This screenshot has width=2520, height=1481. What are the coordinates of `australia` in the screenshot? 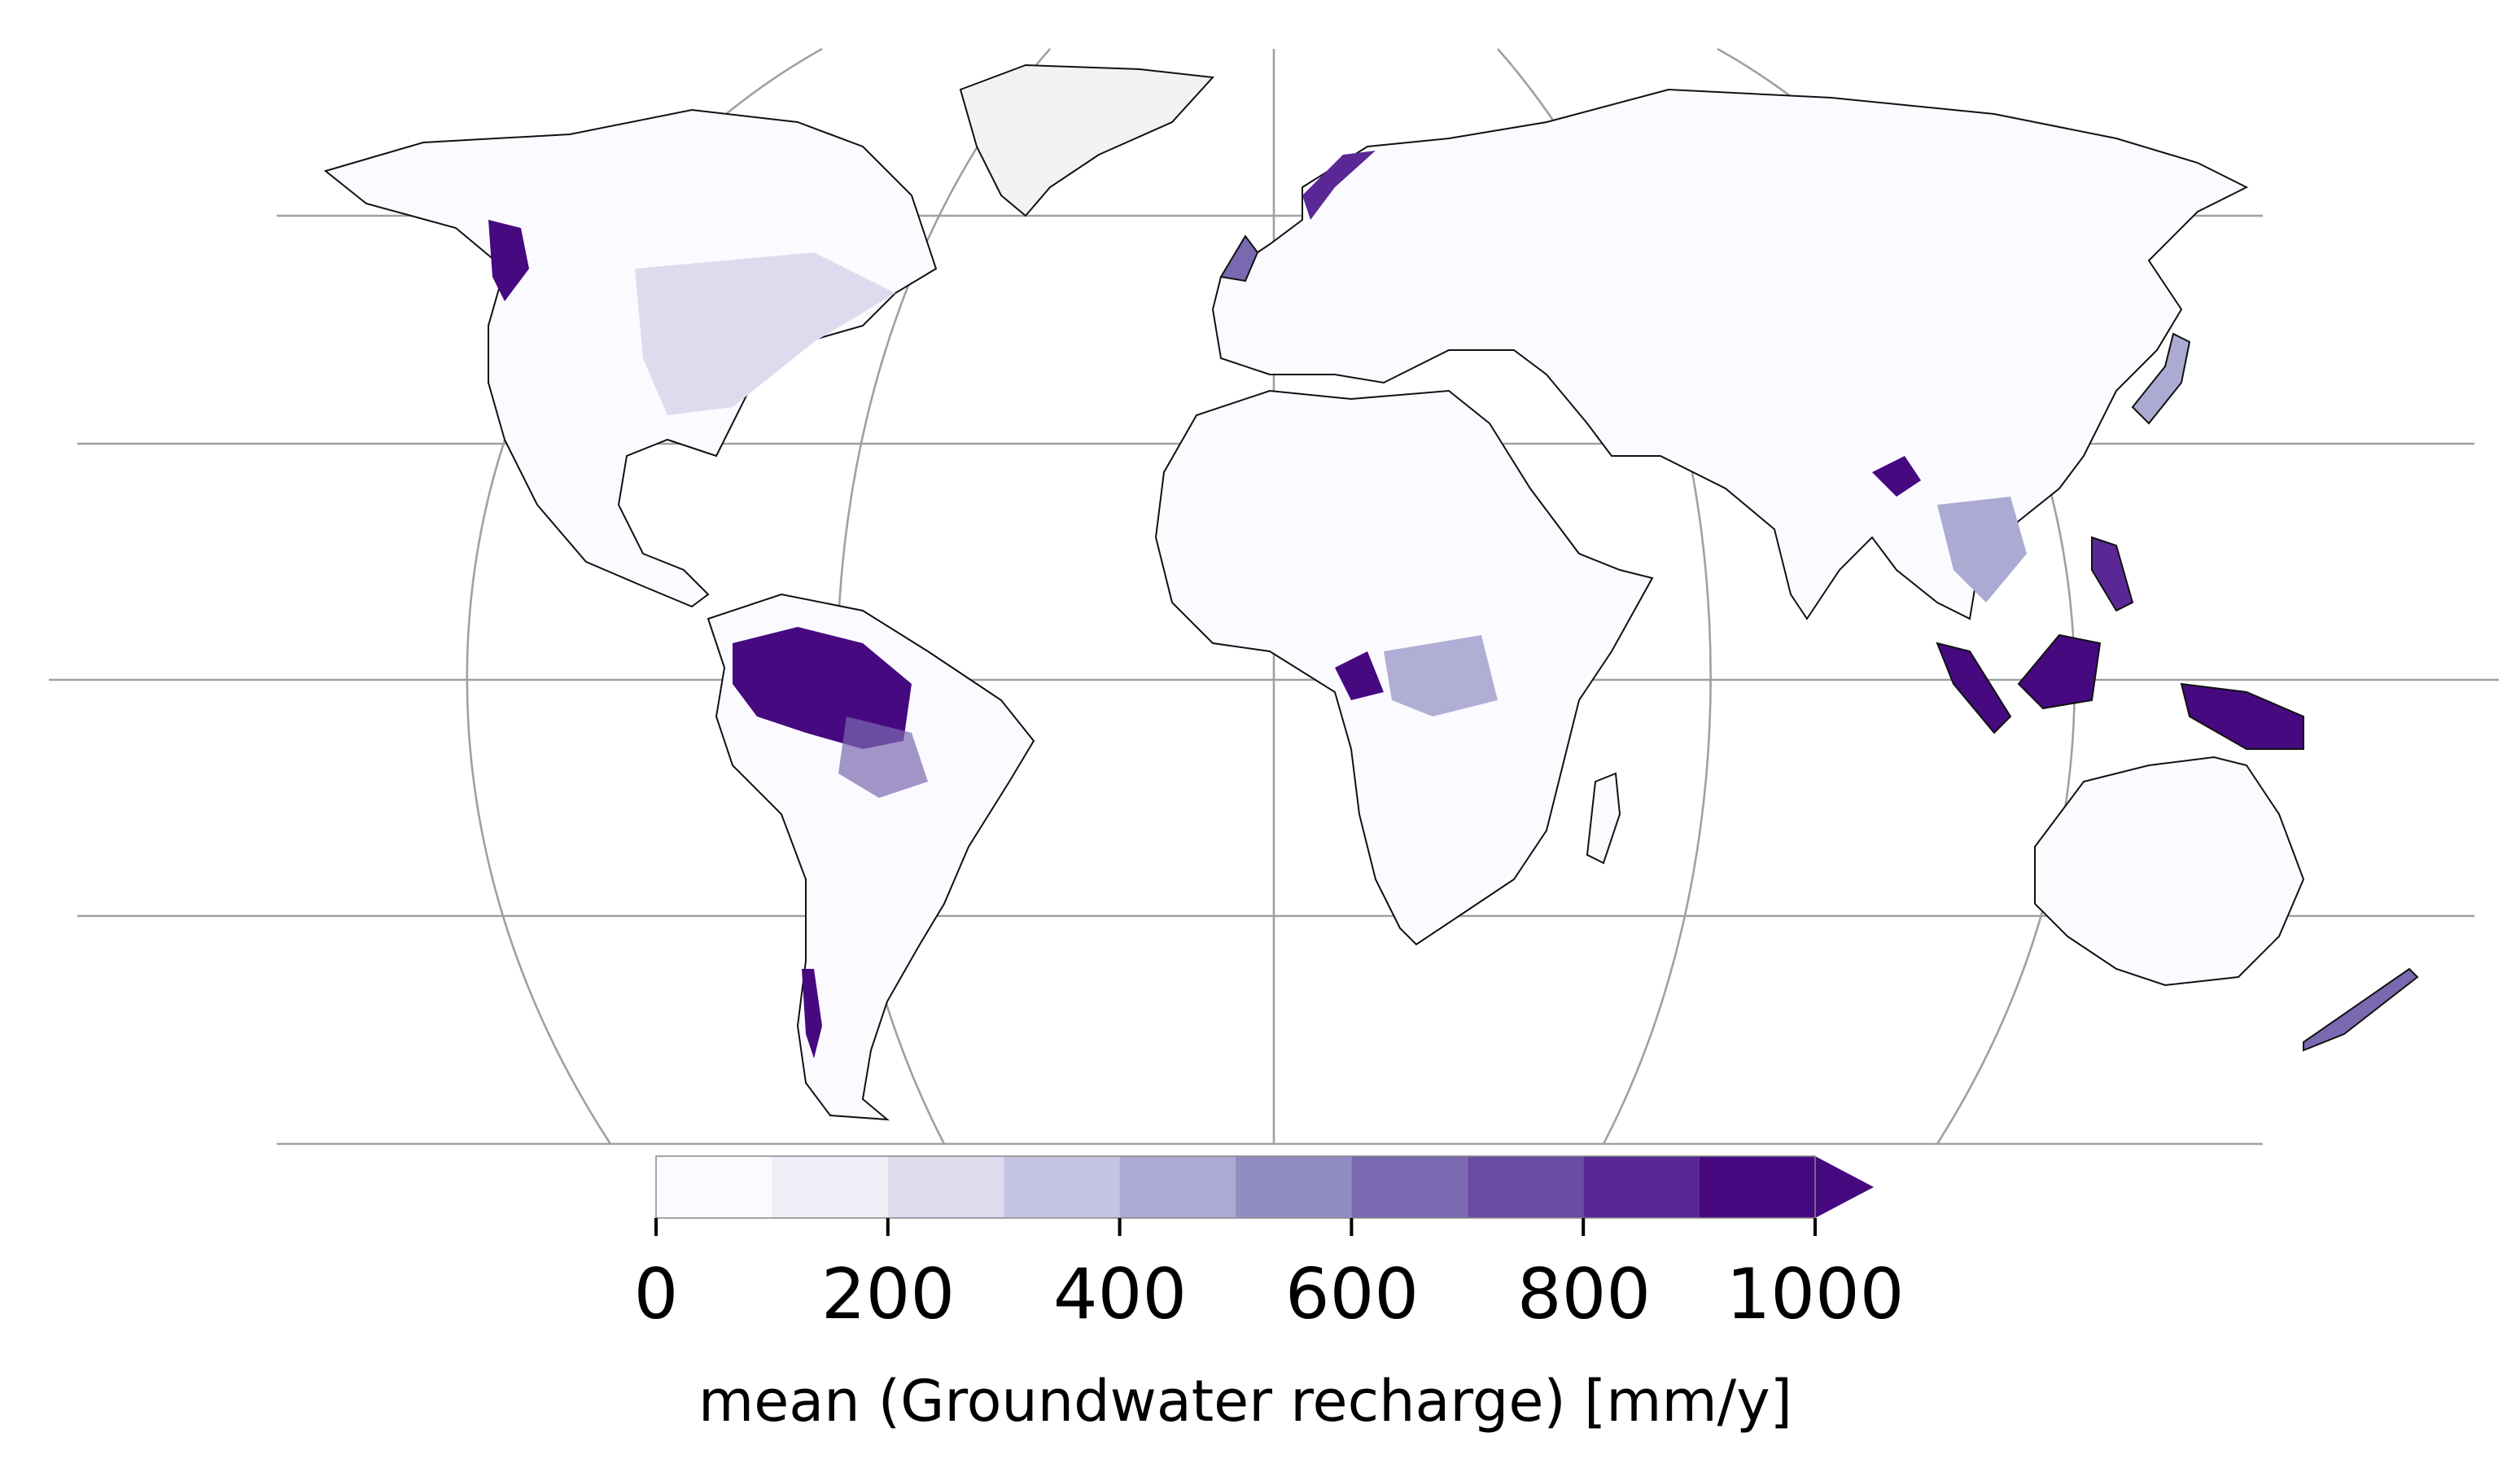 It's located at (2170, 871).